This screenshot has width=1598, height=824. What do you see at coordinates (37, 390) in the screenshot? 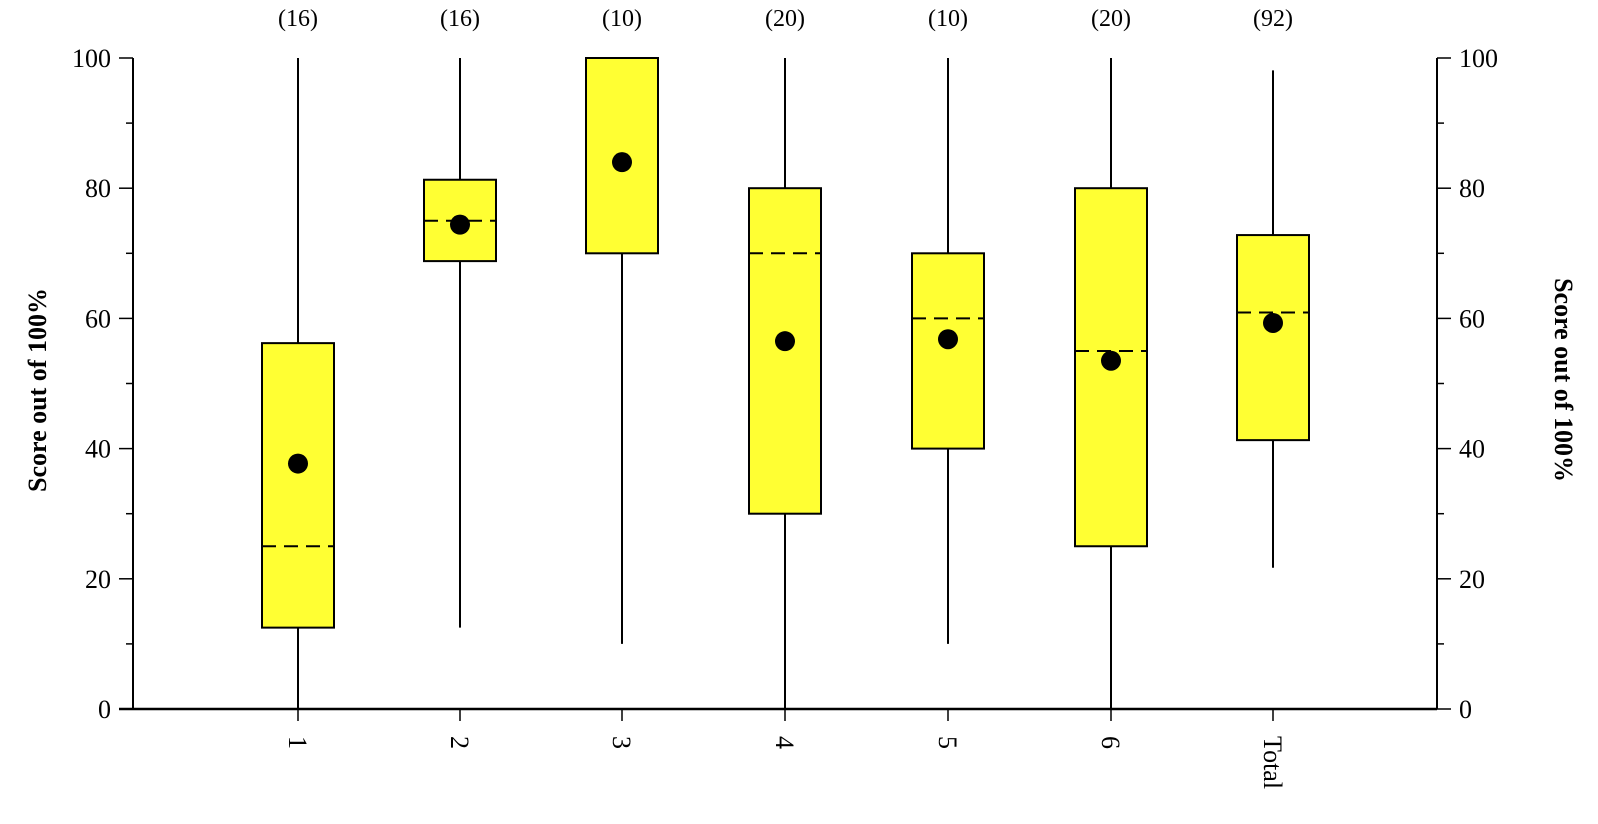
I see `y-axis-title-left: Score out of 100%` at bounding box center [37, 390].